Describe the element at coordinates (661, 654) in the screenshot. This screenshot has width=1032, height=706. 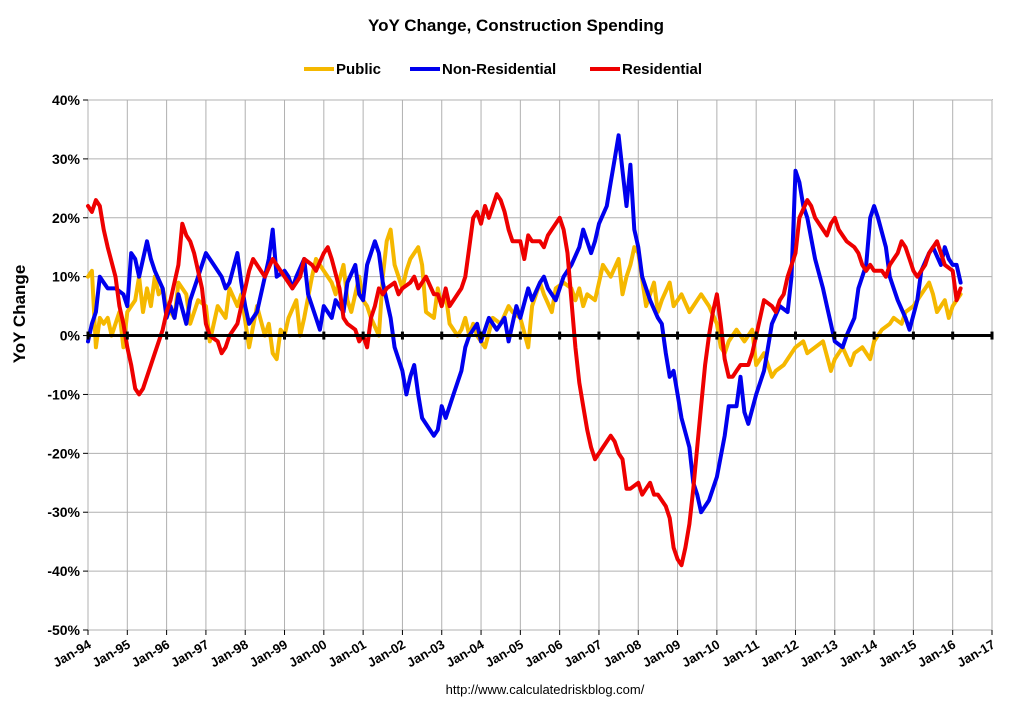
I see `x-tick-label: Jan-09` at that location.